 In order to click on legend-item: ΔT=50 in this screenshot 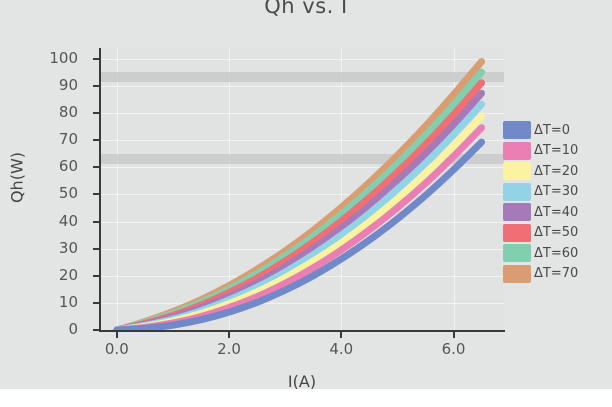, I will do `click(540, 233)`.